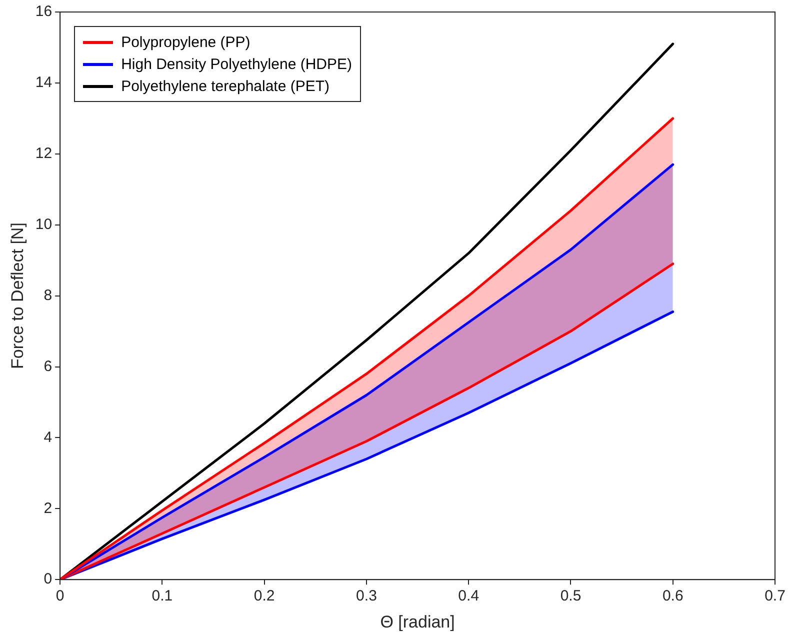  What do you see at coordinates (185, 42) in the screenshot?
I see `legend-label: Polypropylene (PP)` at bounding box center [185, 42].